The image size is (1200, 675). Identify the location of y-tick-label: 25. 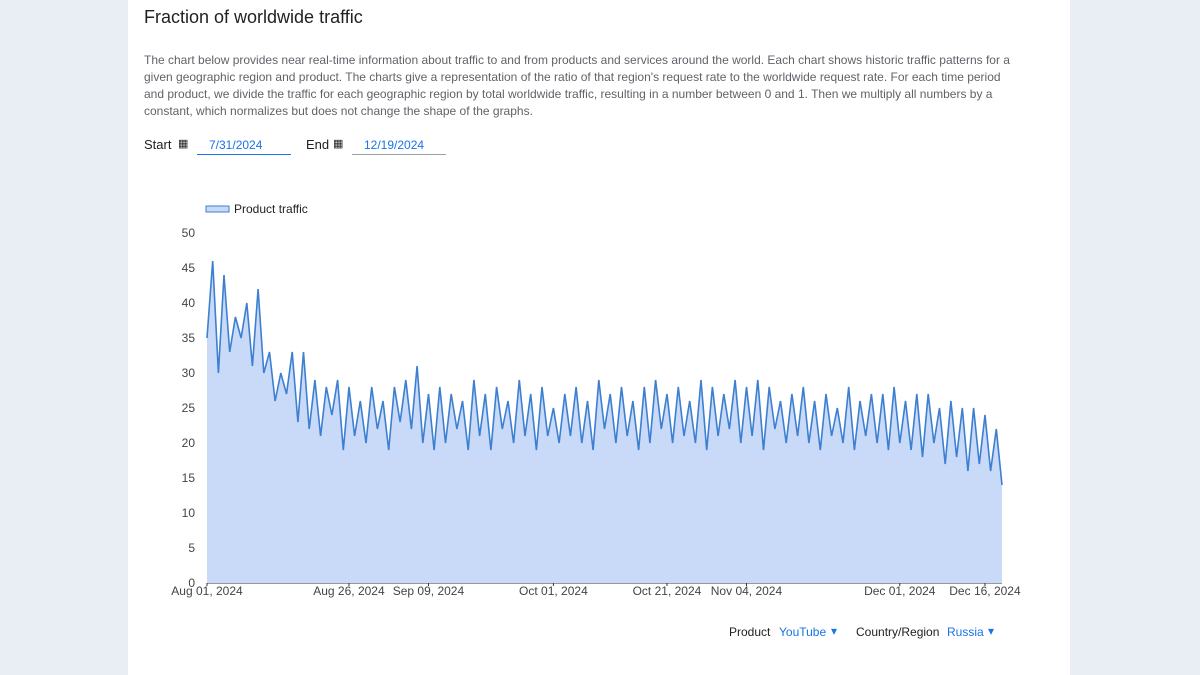
(189, 408).